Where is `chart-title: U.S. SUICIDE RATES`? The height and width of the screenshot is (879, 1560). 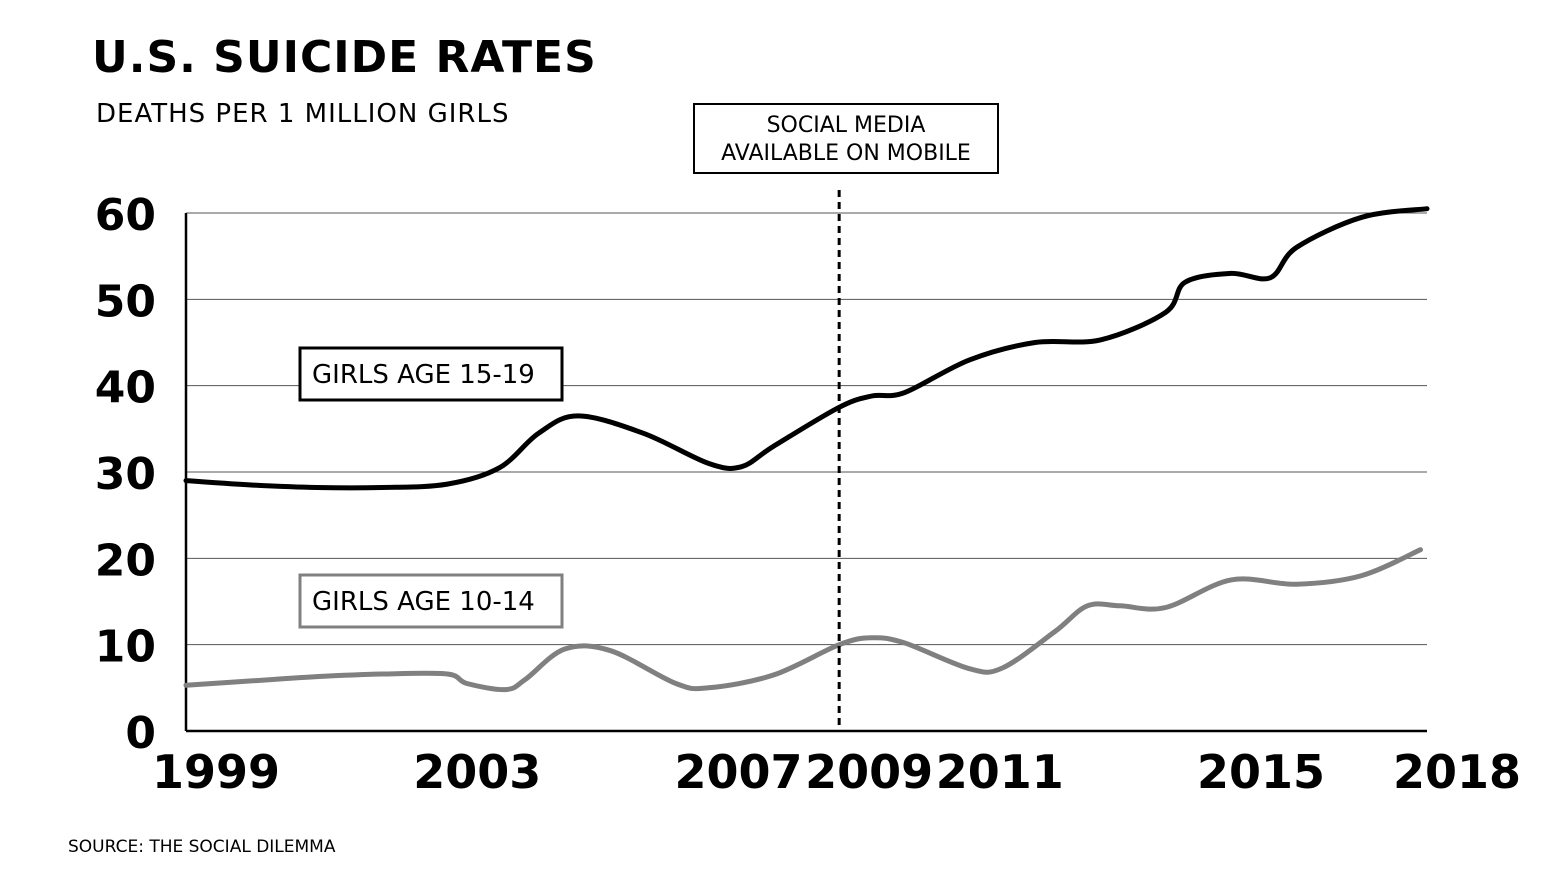
chart-title: U.S. SUICIDE RATES is located at coordinates (344, 57).